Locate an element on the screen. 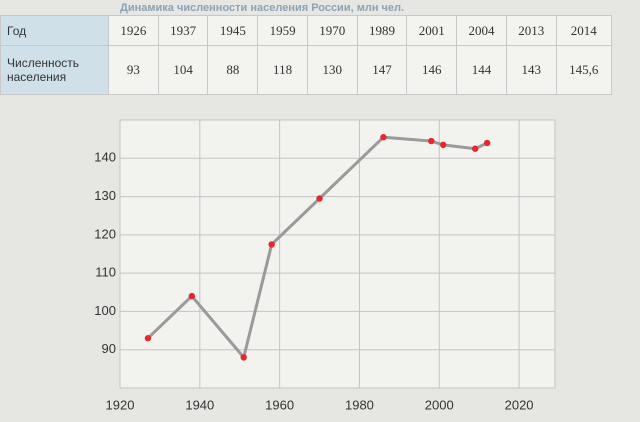 Image resolution: width=640 pixels, height=422 pixels. x-tick-label: 2020 is located at coordinates (519, 404).